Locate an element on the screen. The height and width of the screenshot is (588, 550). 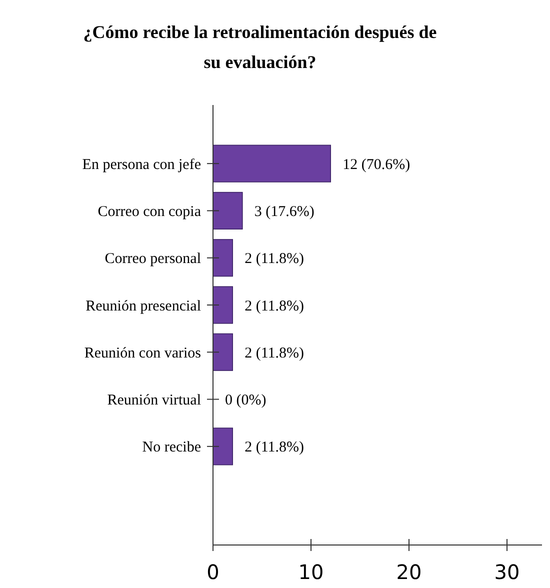
y-tick-label: No recibe is located at coordinates (172, 448).